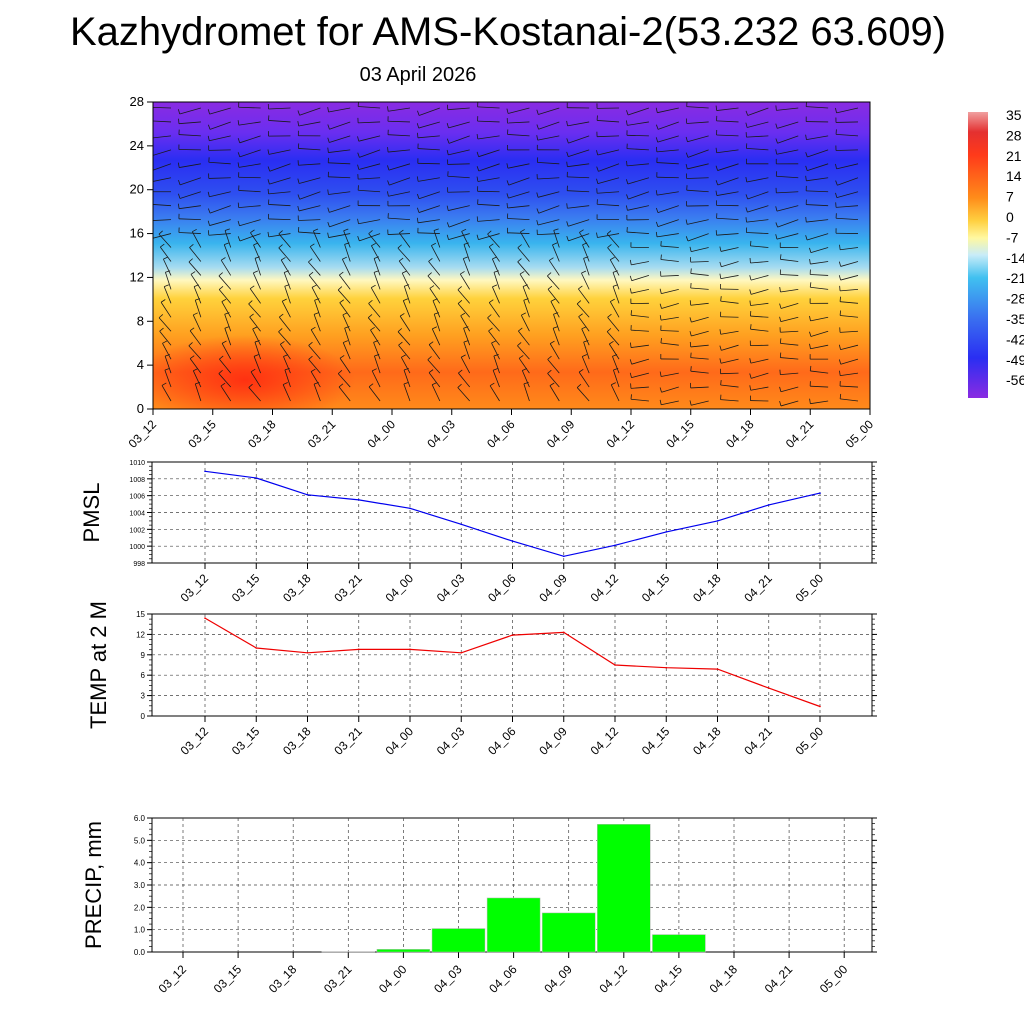 Image resolution: width=1024 pixels, height=1024 pixels. I want to click on colorbar-label: -56, so click(1015, 380).